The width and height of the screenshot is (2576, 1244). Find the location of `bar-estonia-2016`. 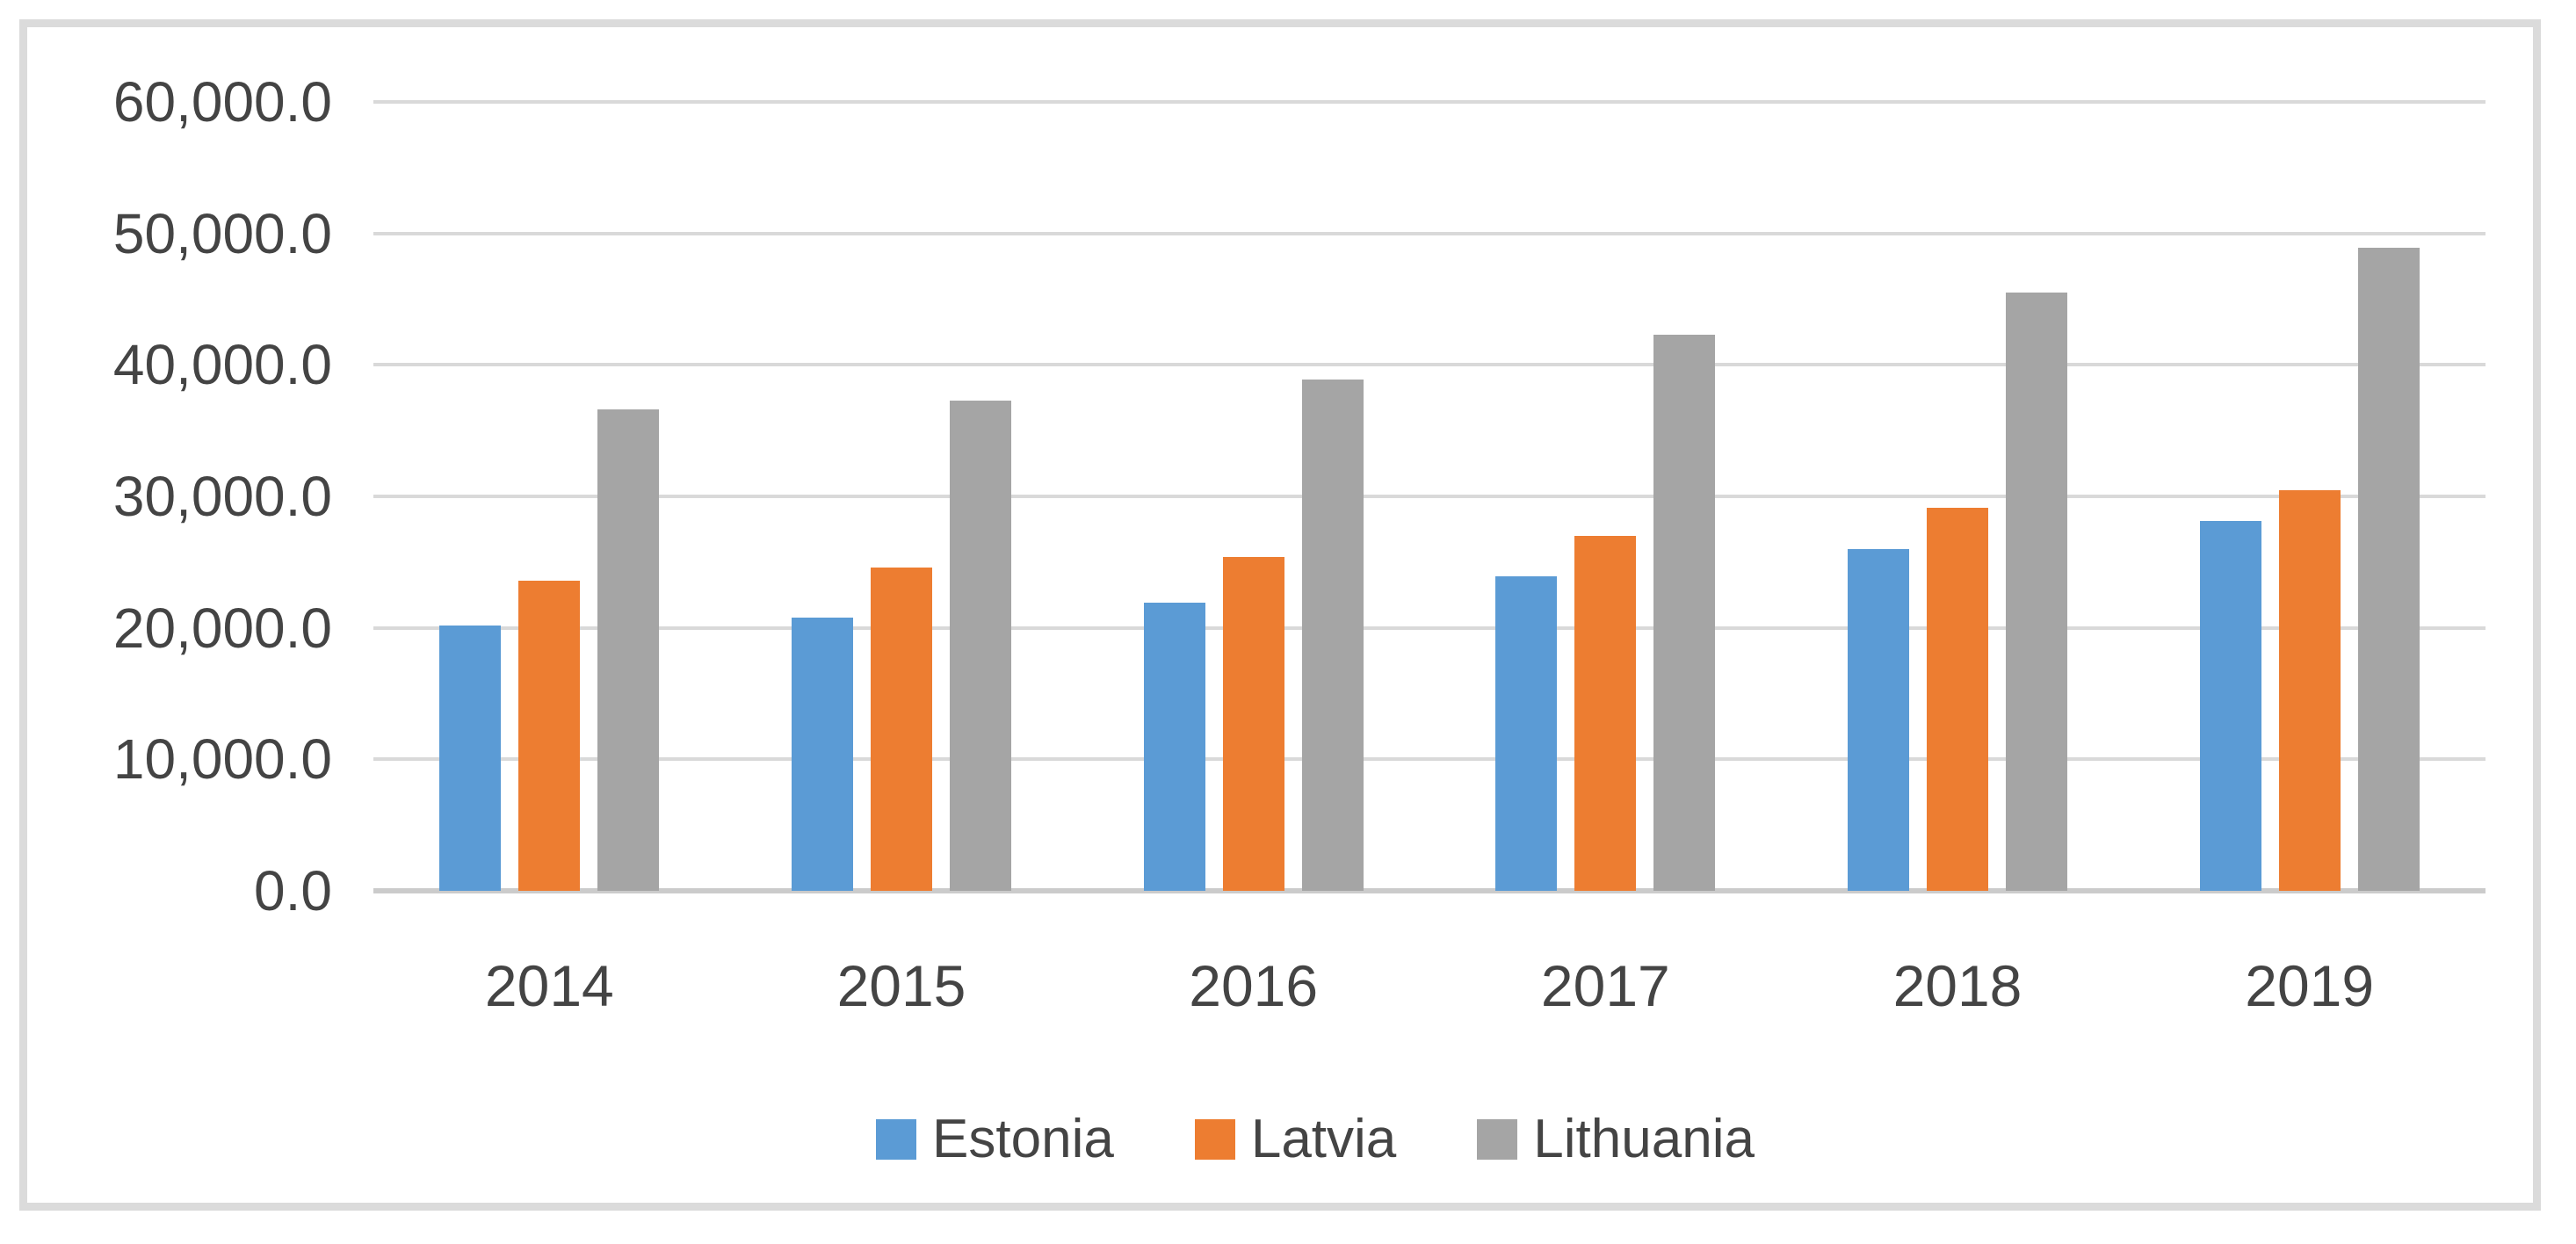

bar-estonia-2016 is located at coordinates (1174, 747).